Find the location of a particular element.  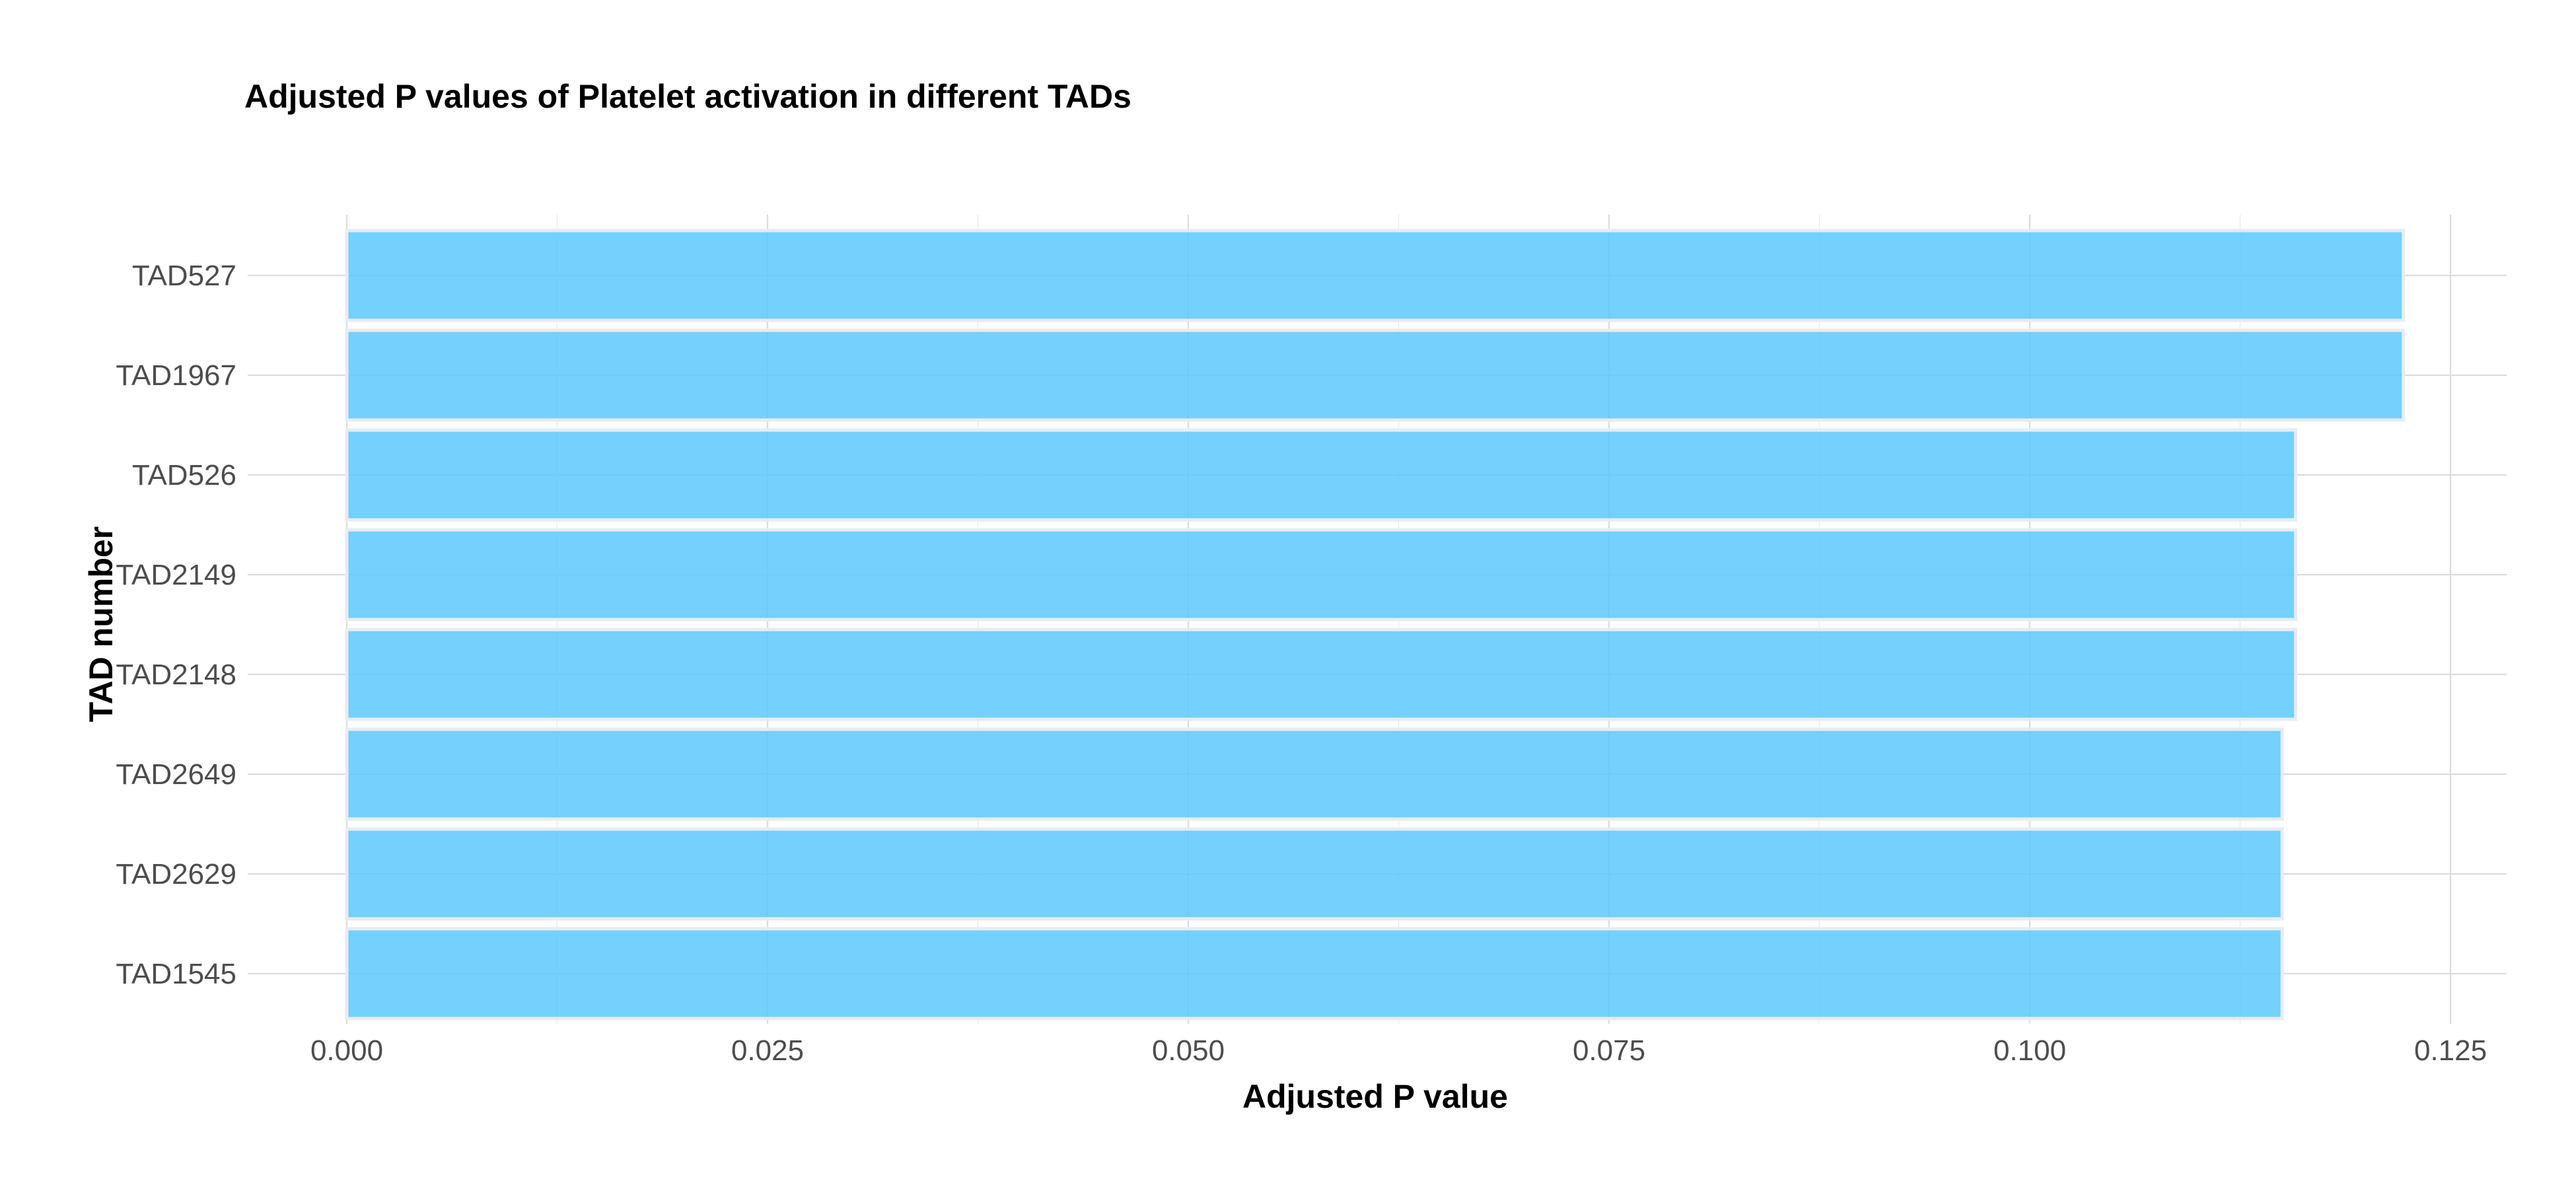

y-tick-label: TAD2629 is located at coordinates (176, 874).